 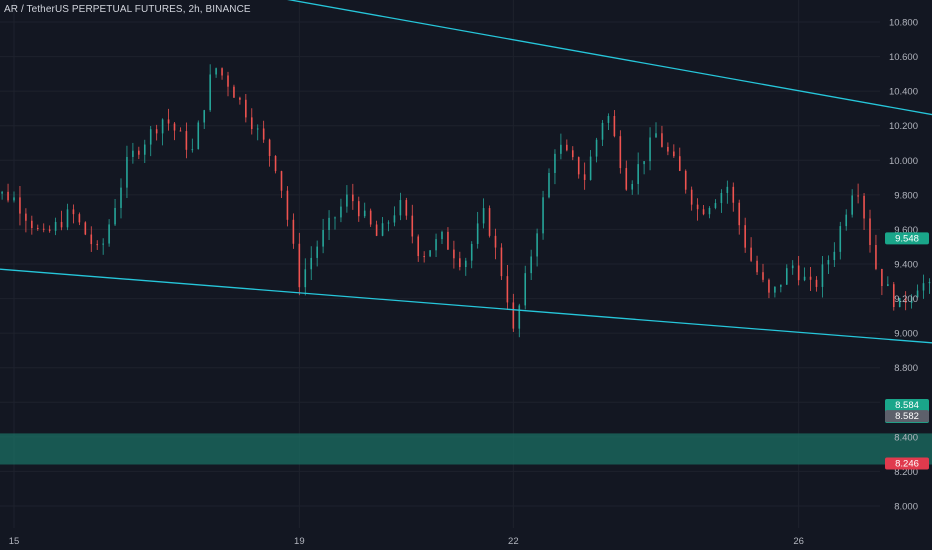 What do you see at coordinates (903, 57) in the screenshot?
I see `y-tick-label: 10.600` at bounding box center [903, 57].